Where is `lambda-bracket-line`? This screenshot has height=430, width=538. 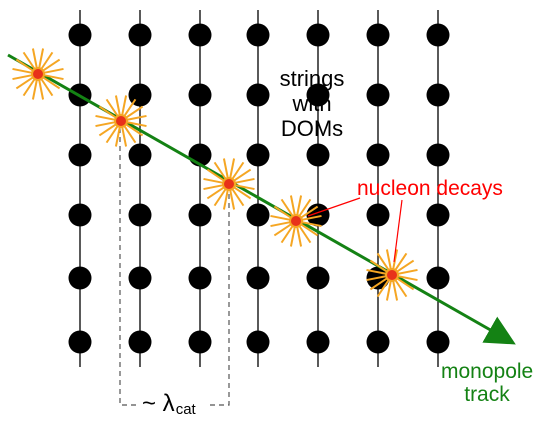
lambda-bracket-line is located at coordinates (174, 267).